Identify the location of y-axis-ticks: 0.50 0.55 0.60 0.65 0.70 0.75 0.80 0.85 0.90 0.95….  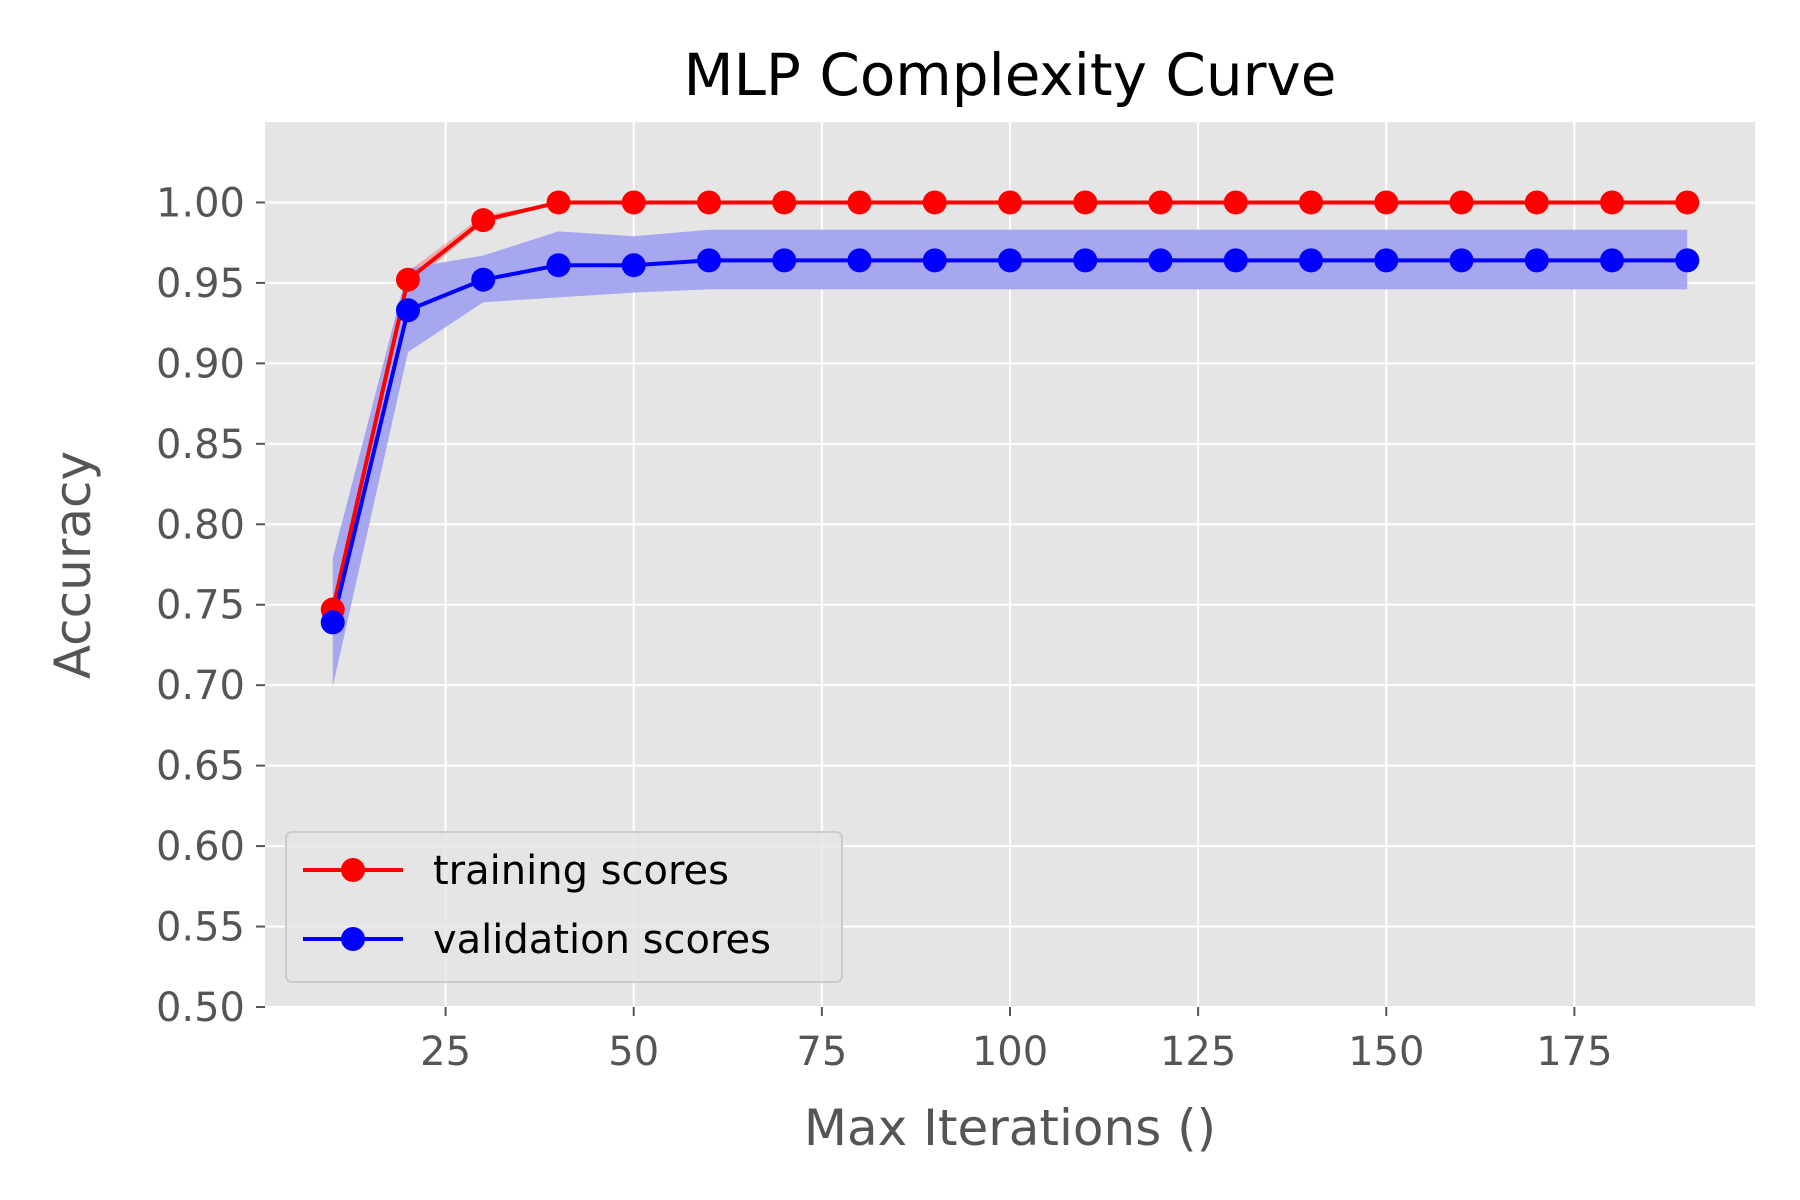
(210, 605).